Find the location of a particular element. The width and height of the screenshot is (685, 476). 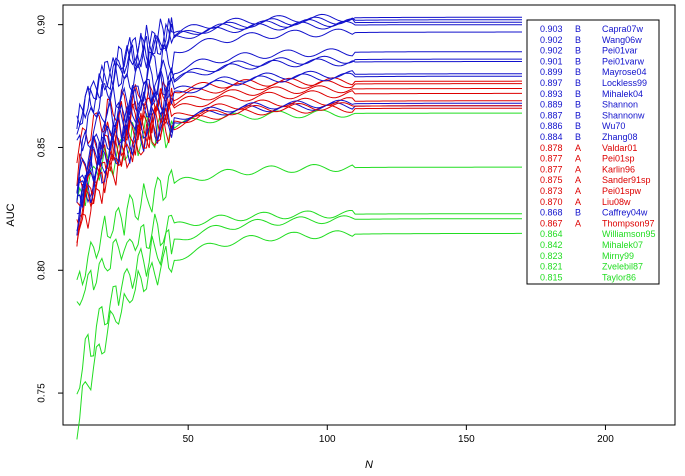

legend-label: Mirny99 is located at coordinates (618, 256).